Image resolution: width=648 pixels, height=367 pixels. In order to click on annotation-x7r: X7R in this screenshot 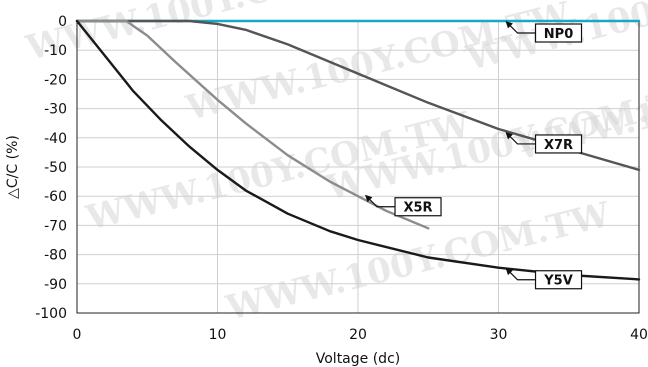, I will do `click(544, 142)`.